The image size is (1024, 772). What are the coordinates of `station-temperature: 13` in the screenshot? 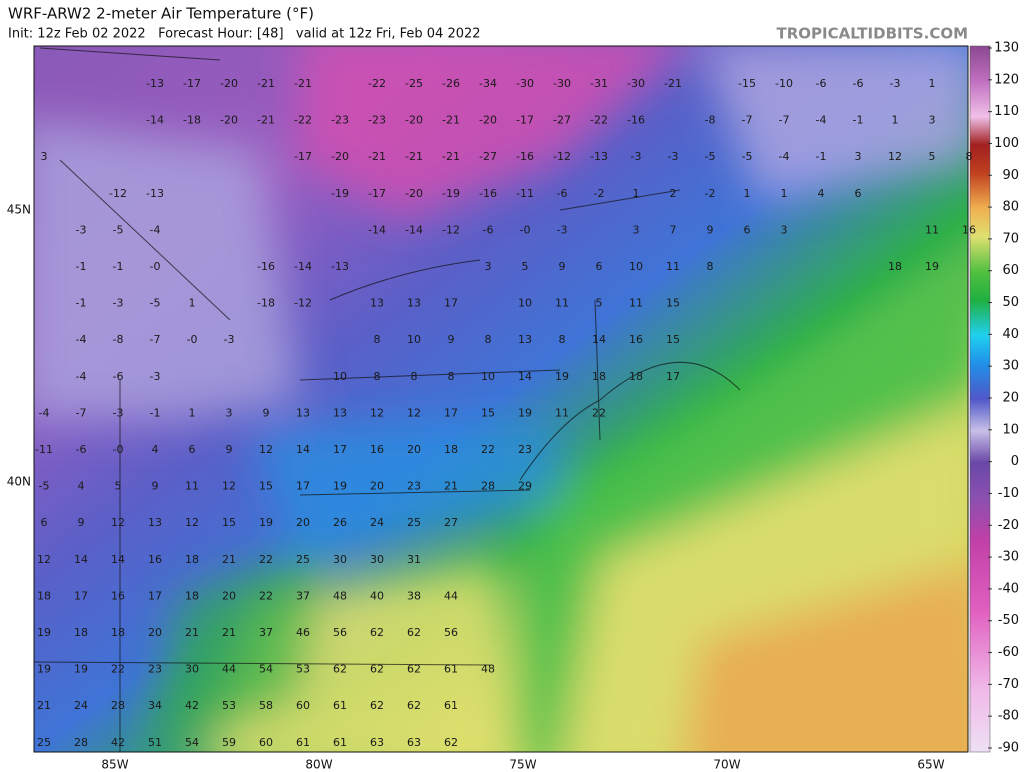 It's located at (377, 303).